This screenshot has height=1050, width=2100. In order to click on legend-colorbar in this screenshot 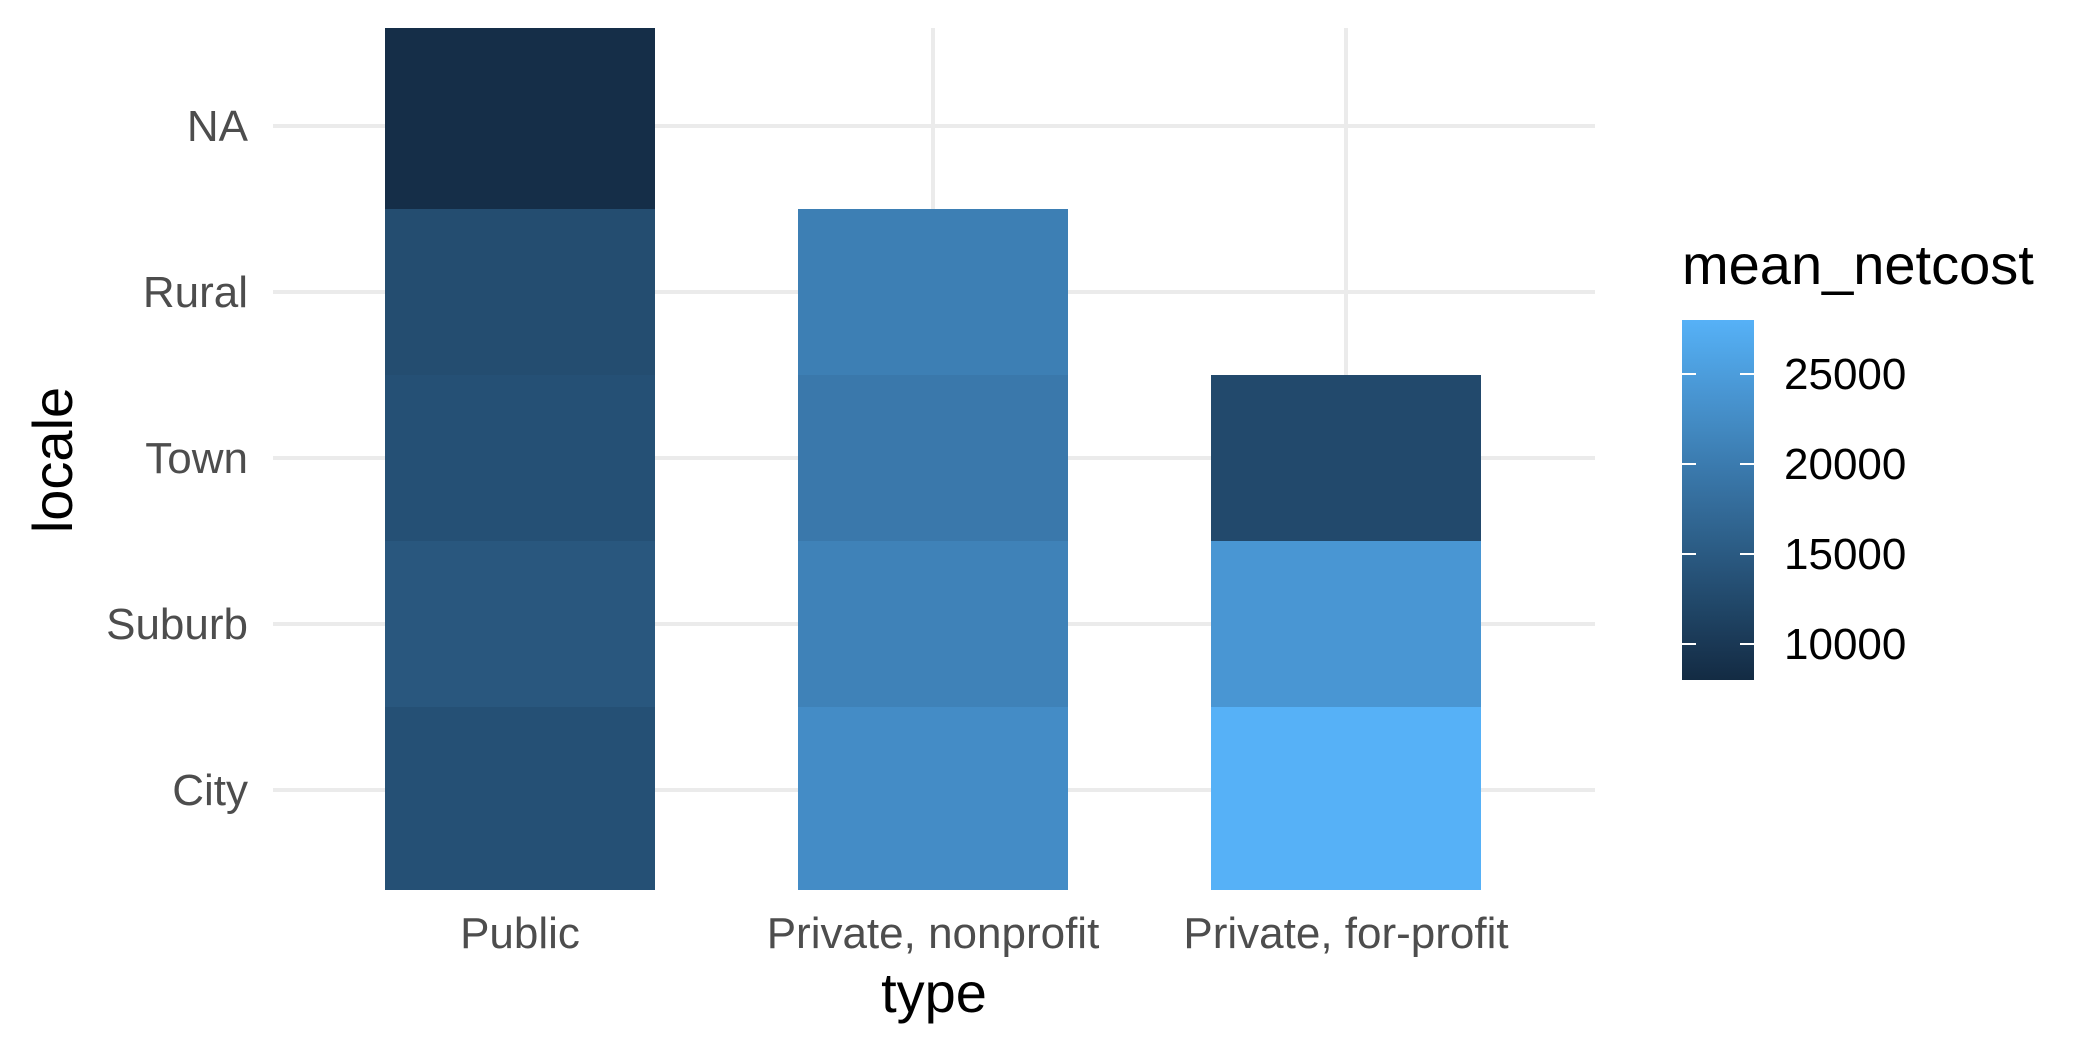, I will do `click(1718, 500)`.